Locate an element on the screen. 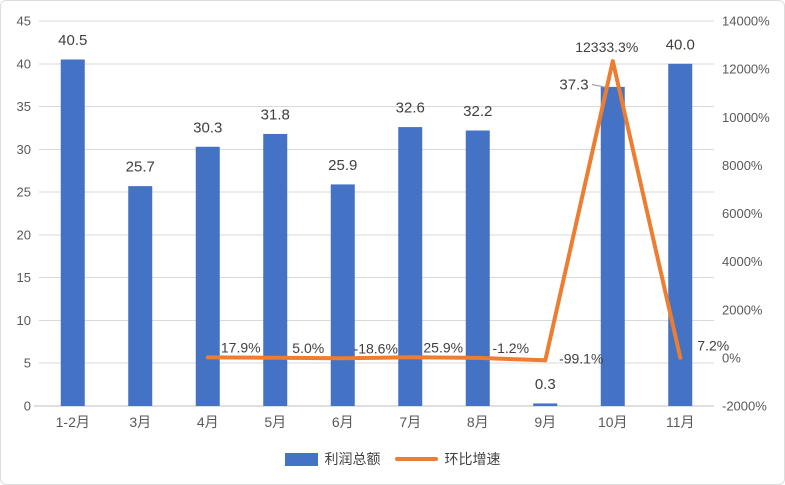 The height and width of the screenshot is (485, 785). legend-label-growth: 环比增速 is located at coordinates (472, 459).